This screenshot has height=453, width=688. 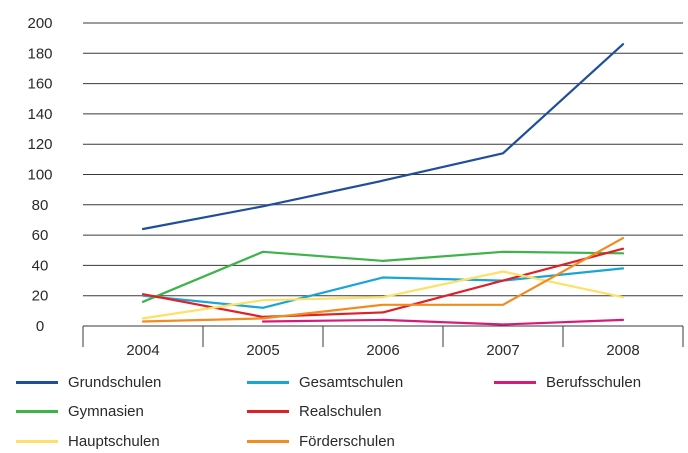 What do you see at coordinates (40, 265) in the screenshot?
I see `y-tick-label: 40` at bounding box center [40, 265].